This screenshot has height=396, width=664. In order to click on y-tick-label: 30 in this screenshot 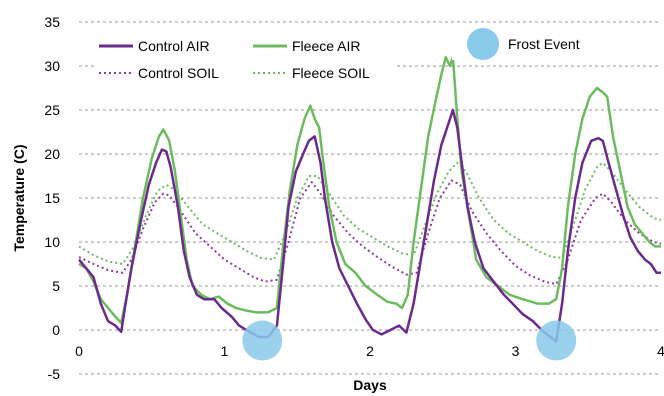, I will do `click(52, 66)`.